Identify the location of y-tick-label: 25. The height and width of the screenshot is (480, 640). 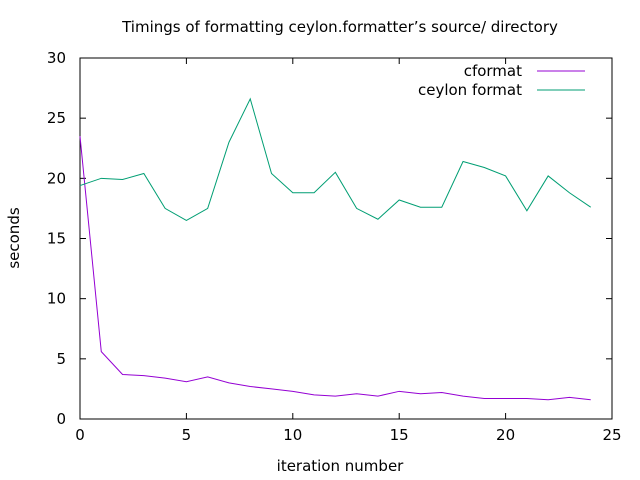
(56, 118).